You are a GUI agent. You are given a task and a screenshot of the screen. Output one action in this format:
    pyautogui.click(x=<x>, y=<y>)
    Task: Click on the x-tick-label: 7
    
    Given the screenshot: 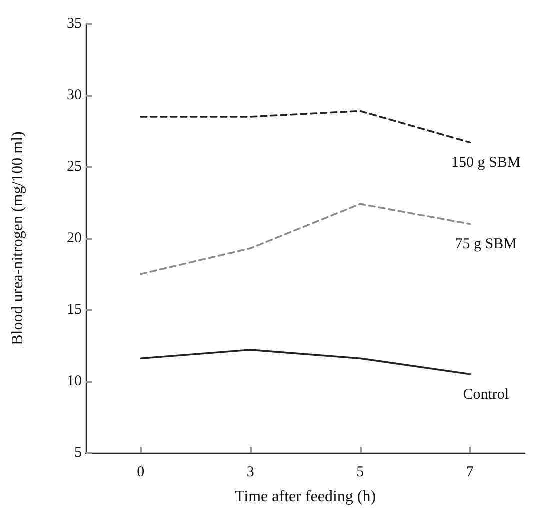 What is the action you would take?
    pyautogui.click(x=470, y=472)
    